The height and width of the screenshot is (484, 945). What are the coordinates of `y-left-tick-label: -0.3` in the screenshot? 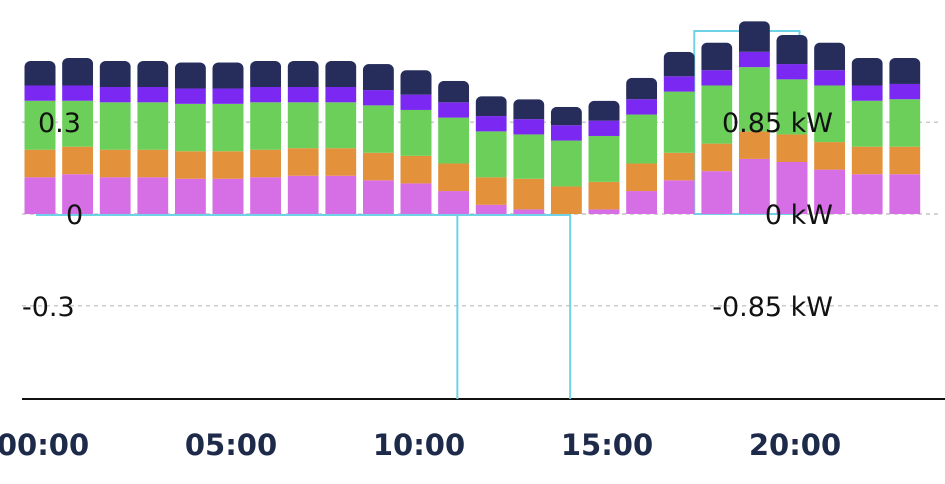 It's located at (48, 307).